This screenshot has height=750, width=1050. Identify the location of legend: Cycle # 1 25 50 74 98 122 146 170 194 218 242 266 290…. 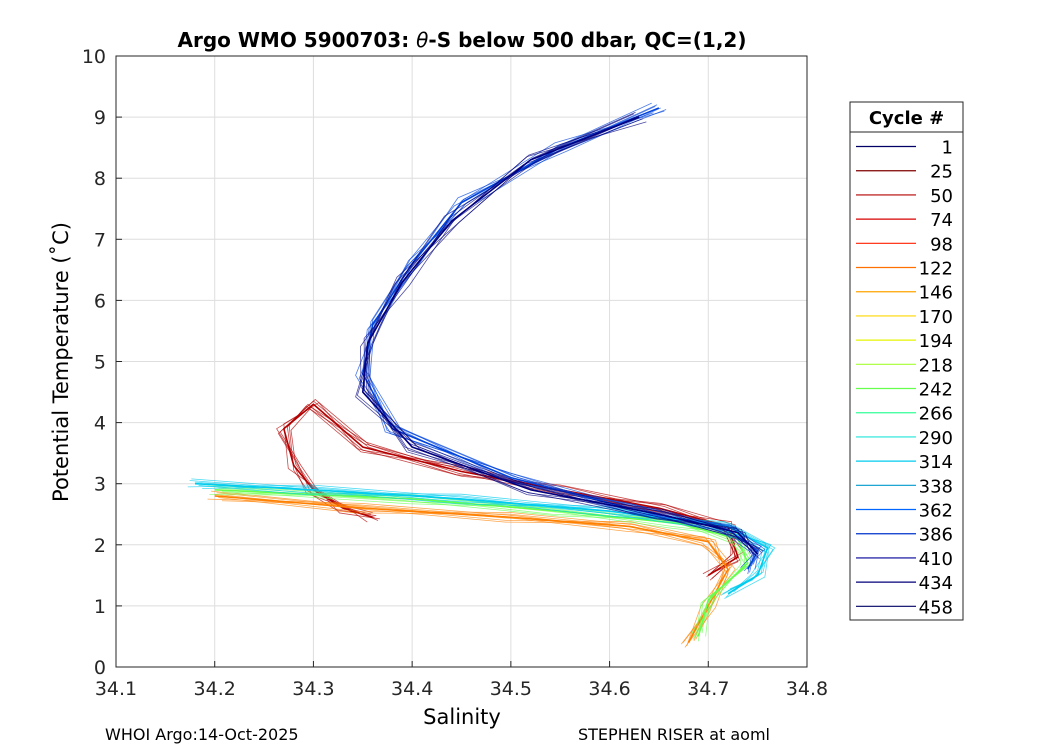
(906, 361).